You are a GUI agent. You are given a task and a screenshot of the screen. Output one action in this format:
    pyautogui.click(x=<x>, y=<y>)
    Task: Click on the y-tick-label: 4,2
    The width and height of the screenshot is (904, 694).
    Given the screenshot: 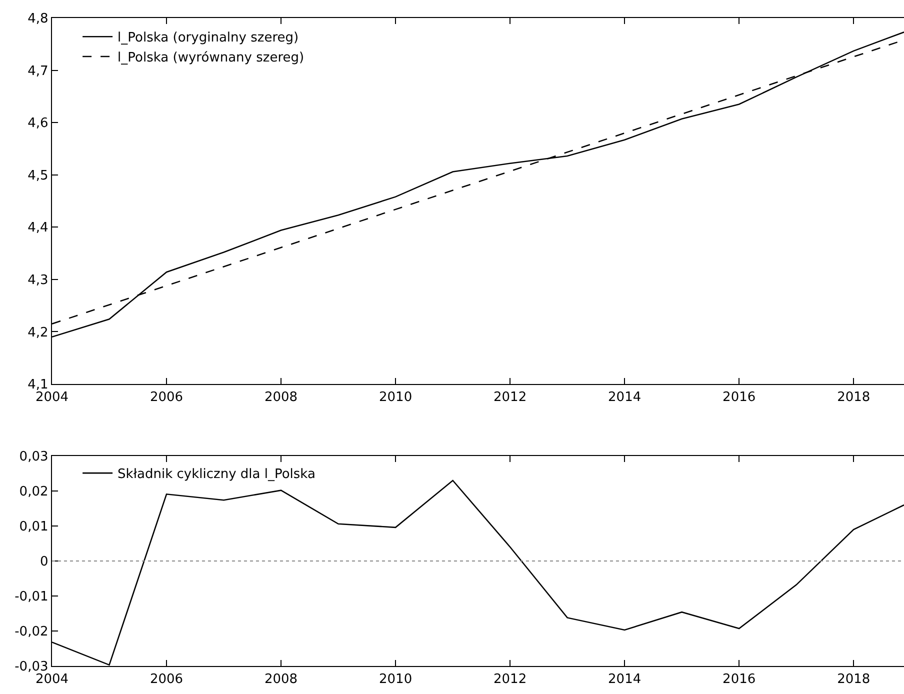 What is the action you would take?
    pyautogui.click(x=38, y=332)
    